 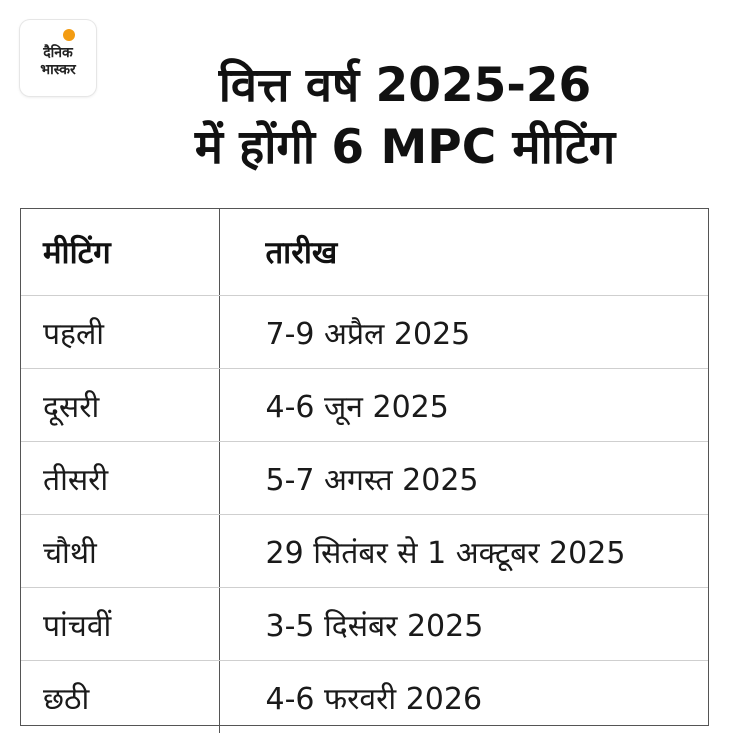 I want to click on meeting-cell: तीसरी, so click(x=120, y=478).